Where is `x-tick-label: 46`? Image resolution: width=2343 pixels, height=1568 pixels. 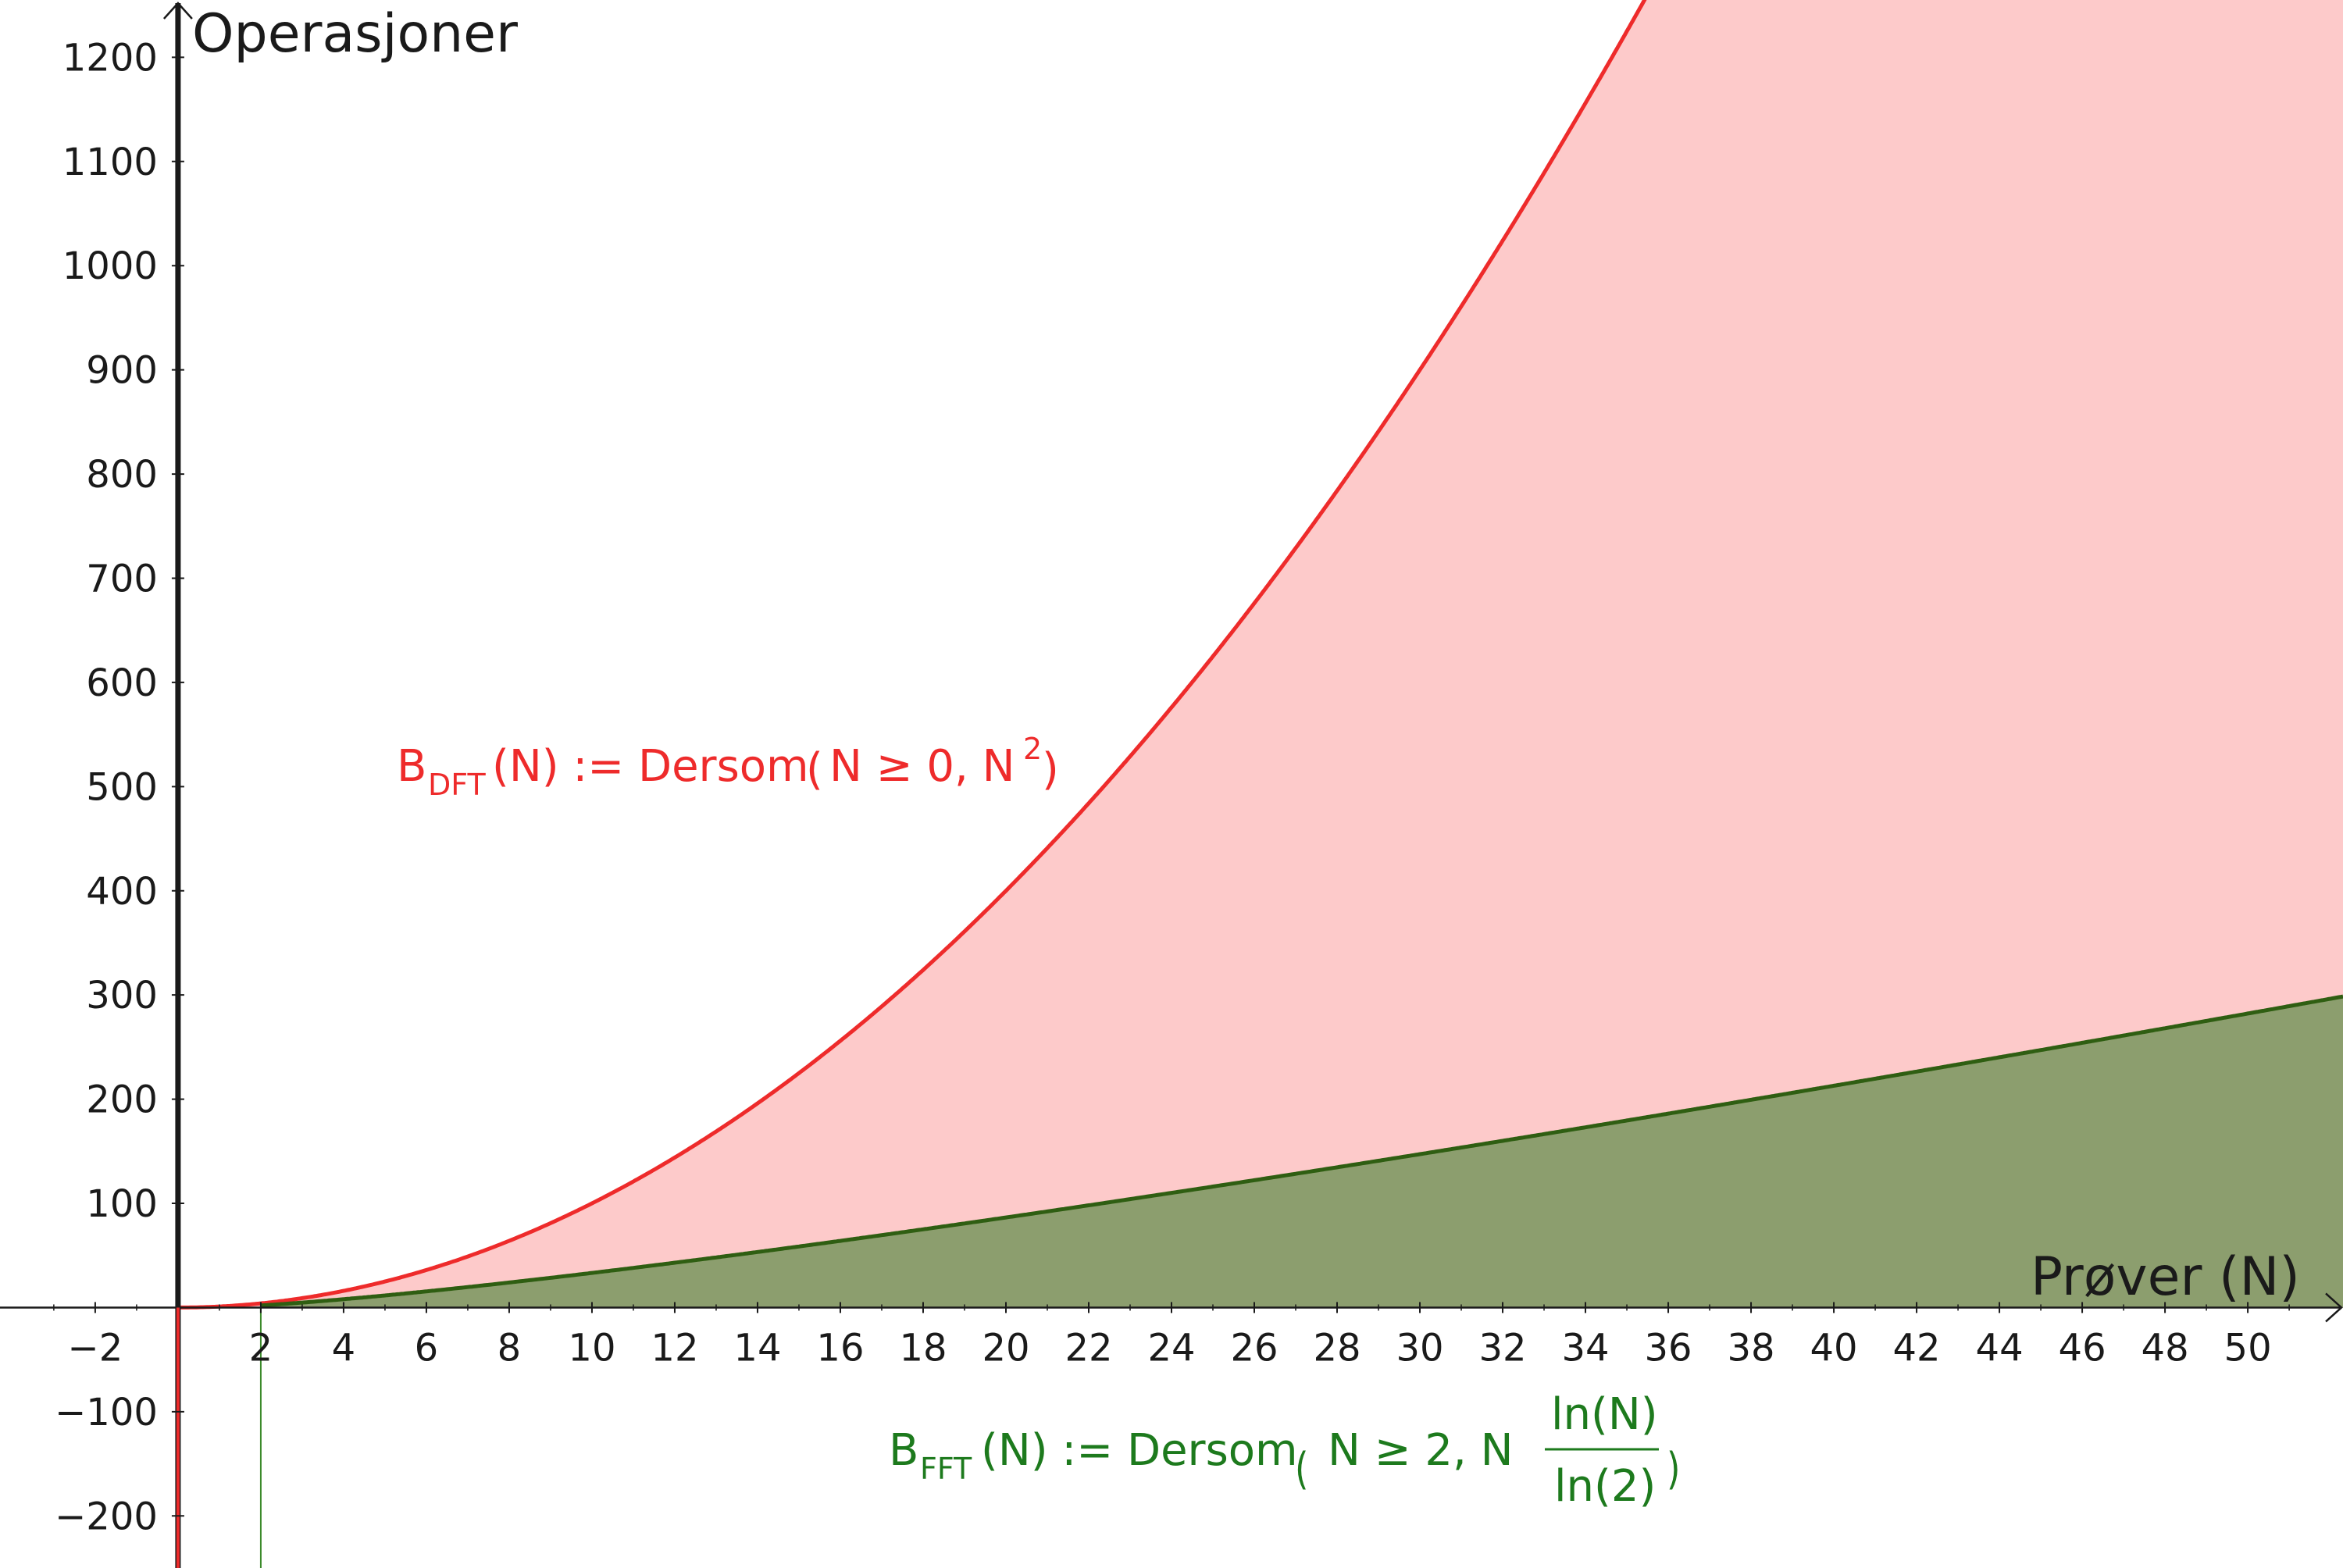
x-tick-label: 46 is located at coordinates (2082, 1348).